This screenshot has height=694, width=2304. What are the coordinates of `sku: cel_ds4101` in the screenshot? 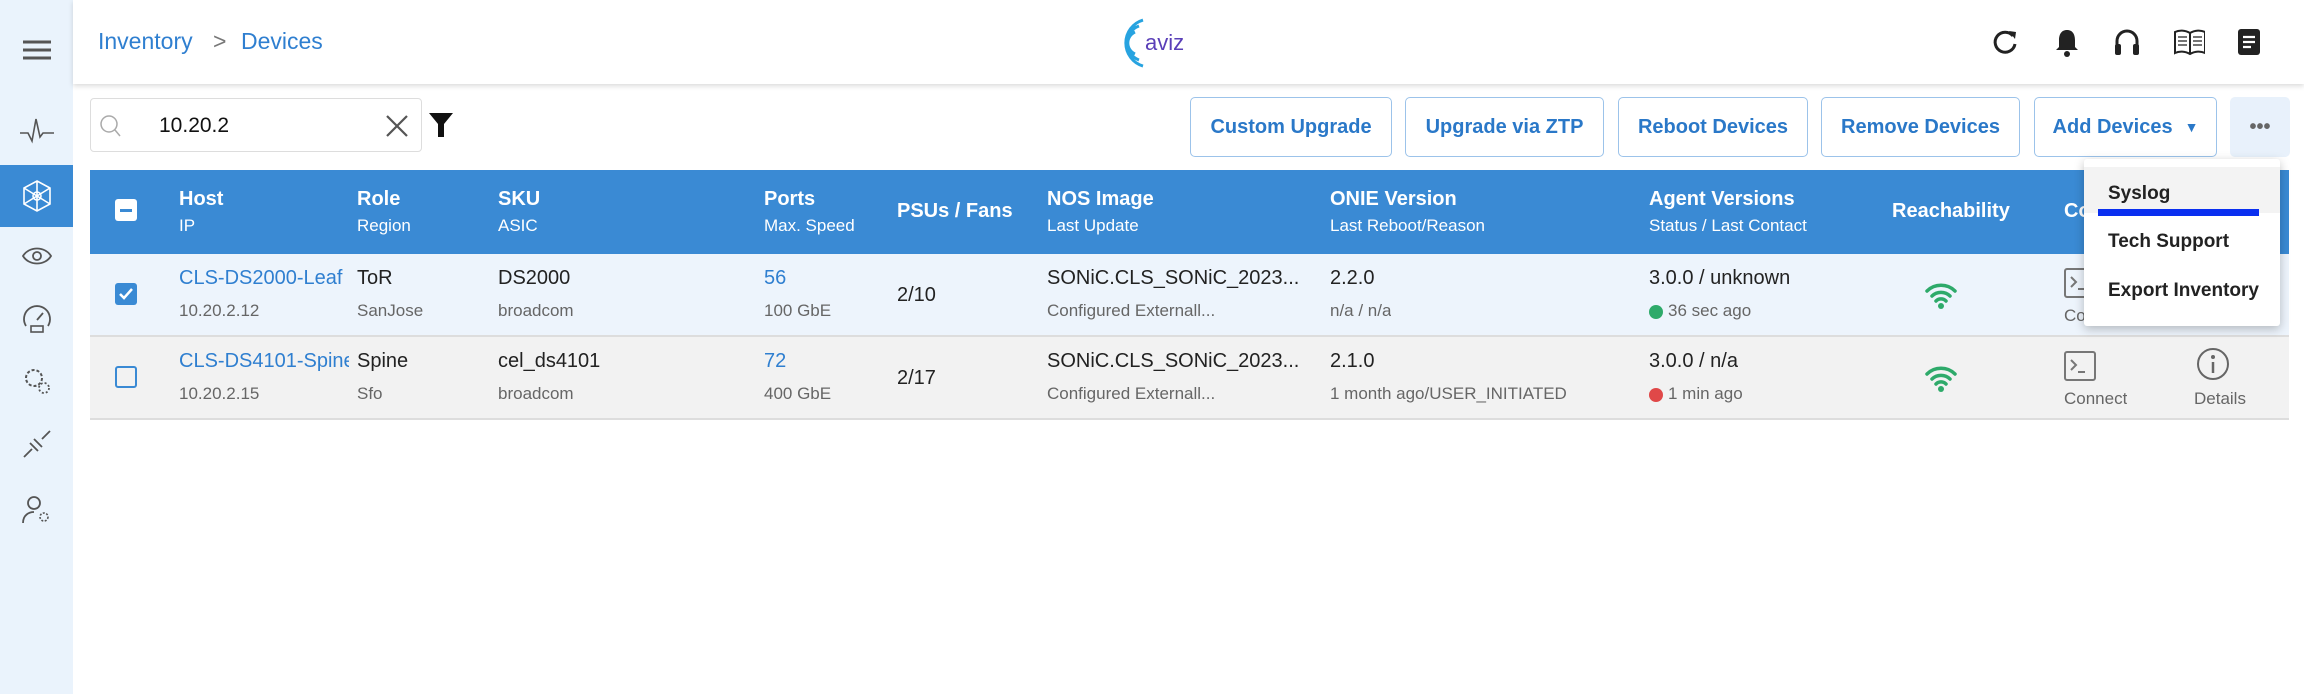 It's located at (549, 361).